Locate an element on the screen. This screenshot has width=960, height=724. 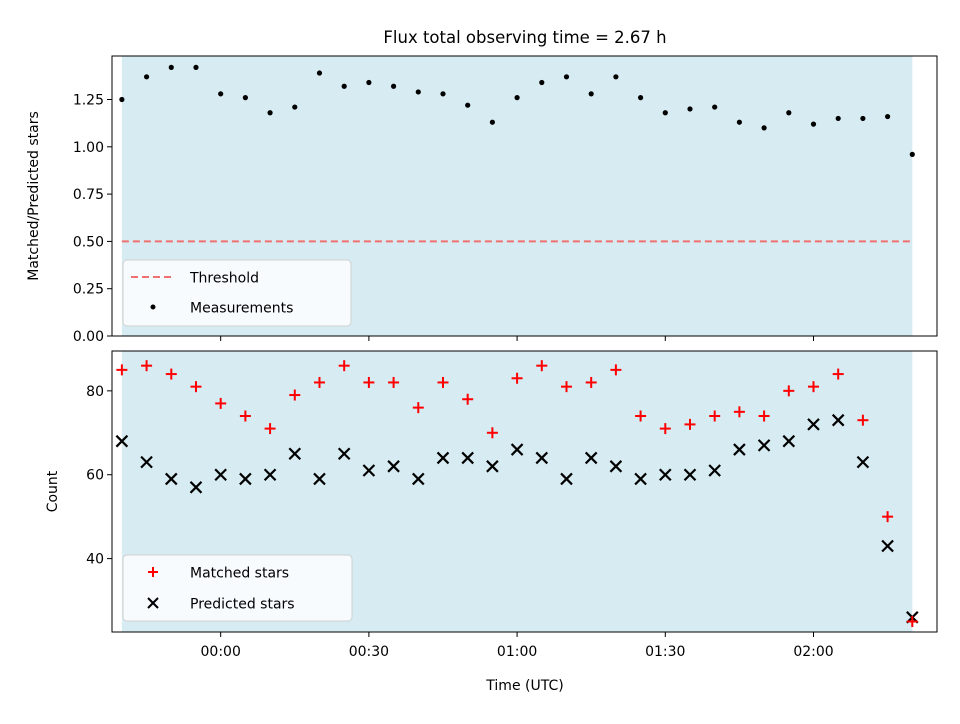
chart-title: Flux total observing time = 2.67 h is located at coordinates (524, 37).